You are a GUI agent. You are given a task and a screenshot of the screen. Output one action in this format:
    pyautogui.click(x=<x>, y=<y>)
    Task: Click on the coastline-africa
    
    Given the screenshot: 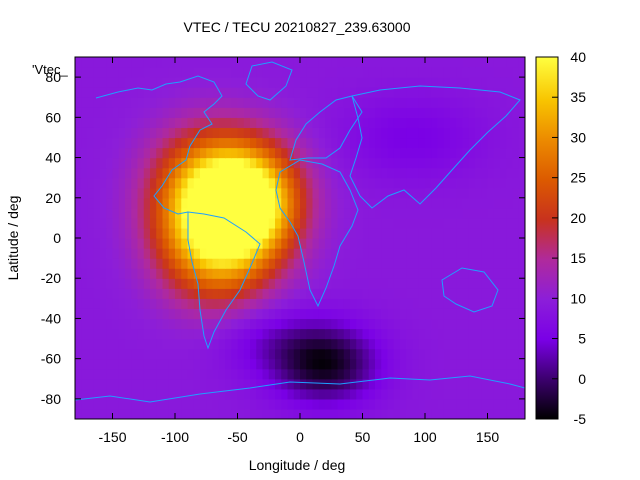 What is the action you would take?
    pyautogui.click(x=317, y=233)
    